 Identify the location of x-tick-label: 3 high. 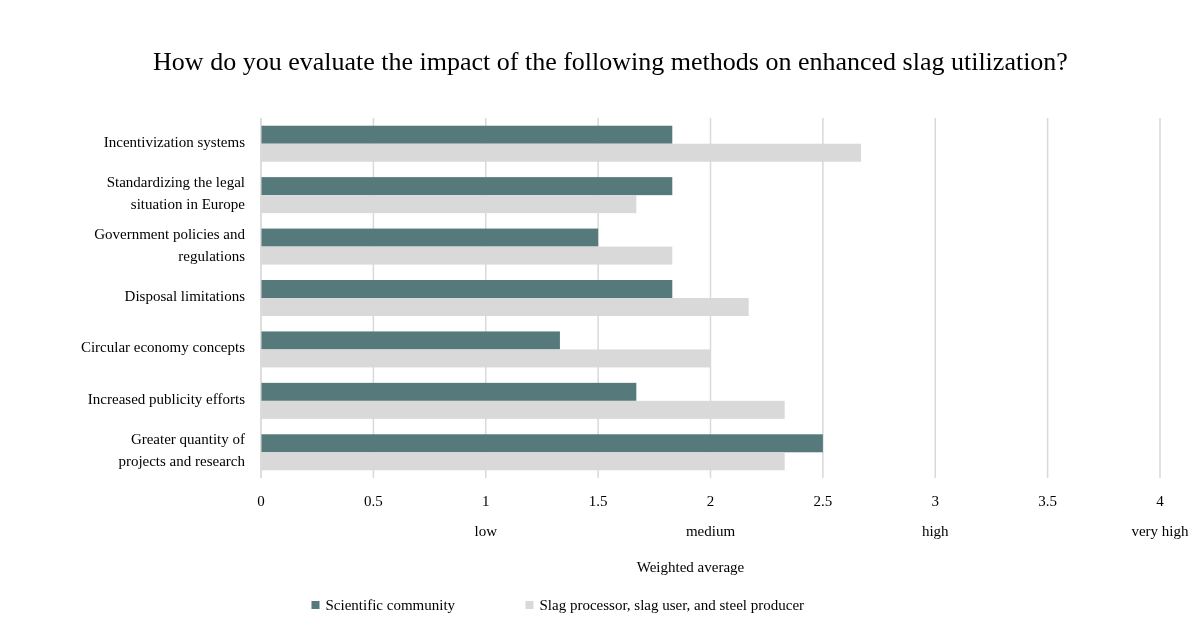
(935, 516).